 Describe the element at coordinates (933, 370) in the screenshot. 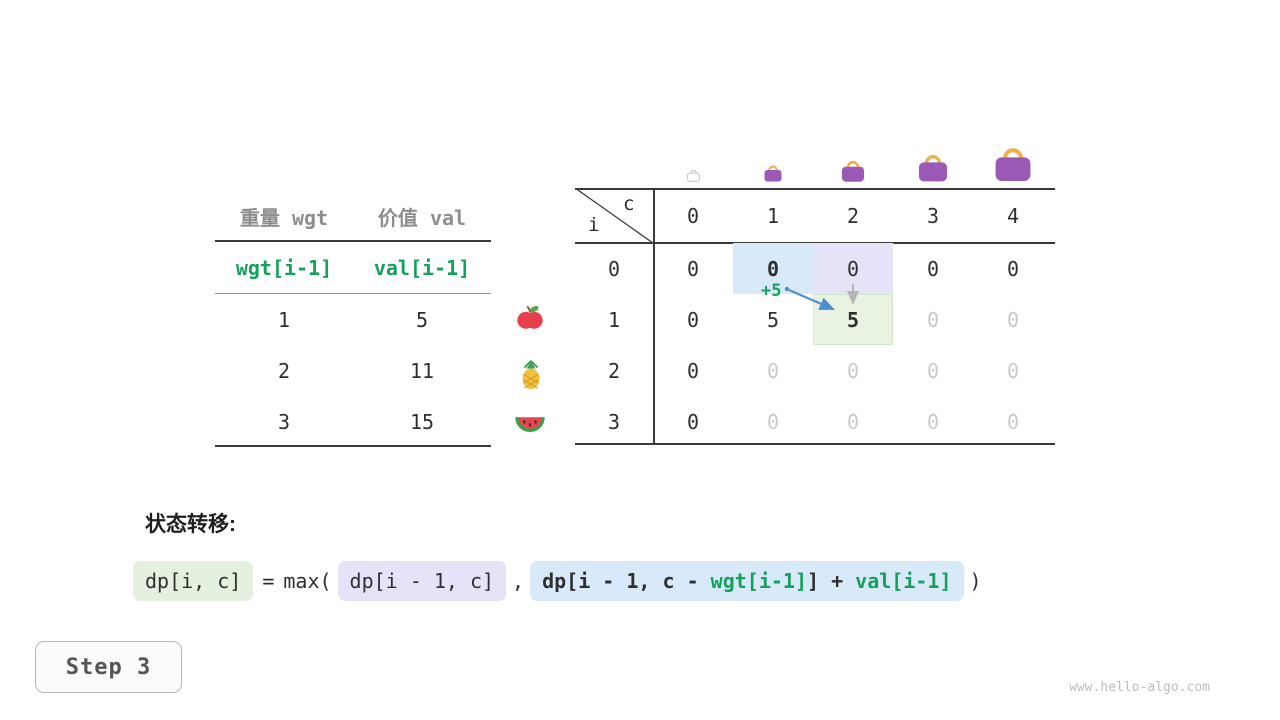

I see `dp-cell-2-3: 0` at that location.